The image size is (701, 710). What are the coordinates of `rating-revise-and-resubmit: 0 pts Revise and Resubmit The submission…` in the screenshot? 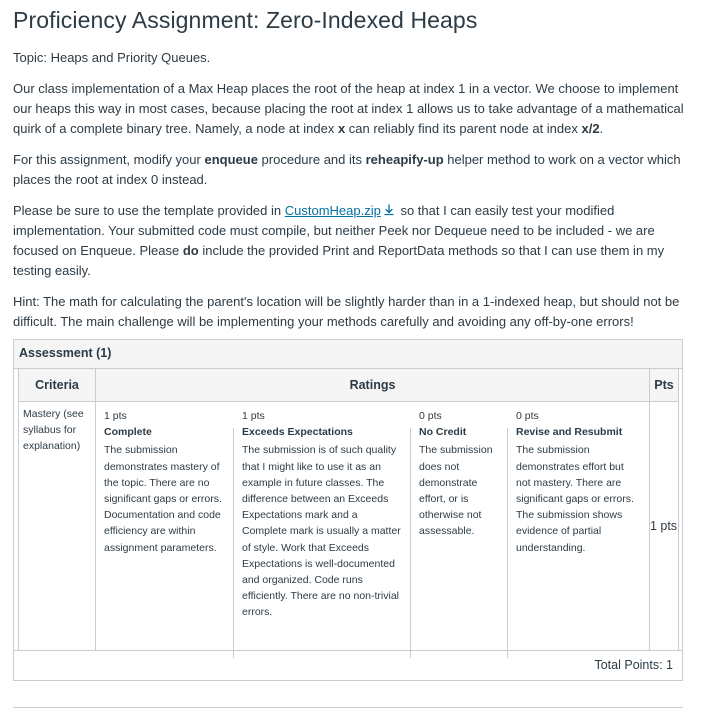 It's located at (576, 482).